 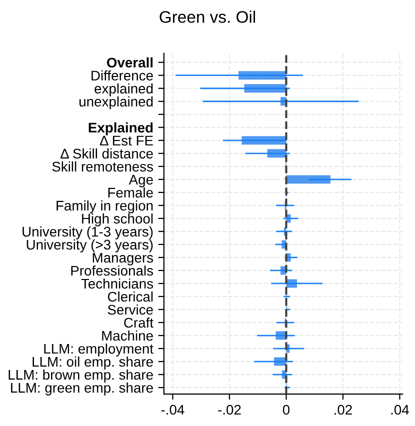 I want to click on y-tick-label: University (>3 years), so click(x=89, y=245).